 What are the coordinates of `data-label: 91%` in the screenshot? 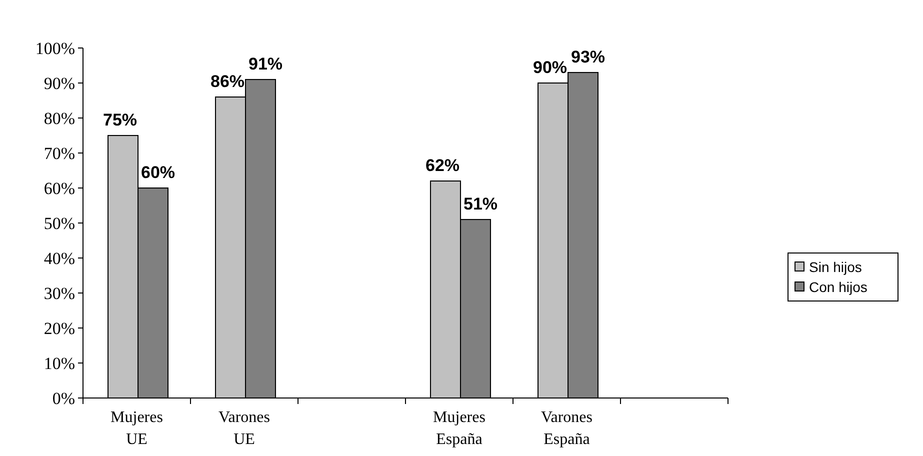 It's located at (265, 64).